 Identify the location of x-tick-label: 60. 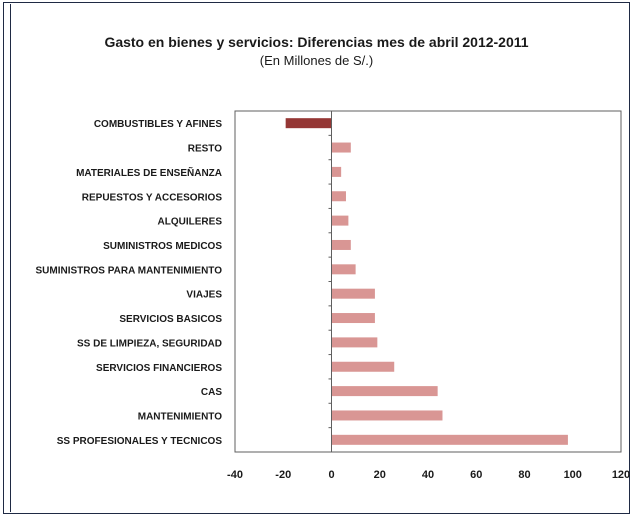
(476, 475).